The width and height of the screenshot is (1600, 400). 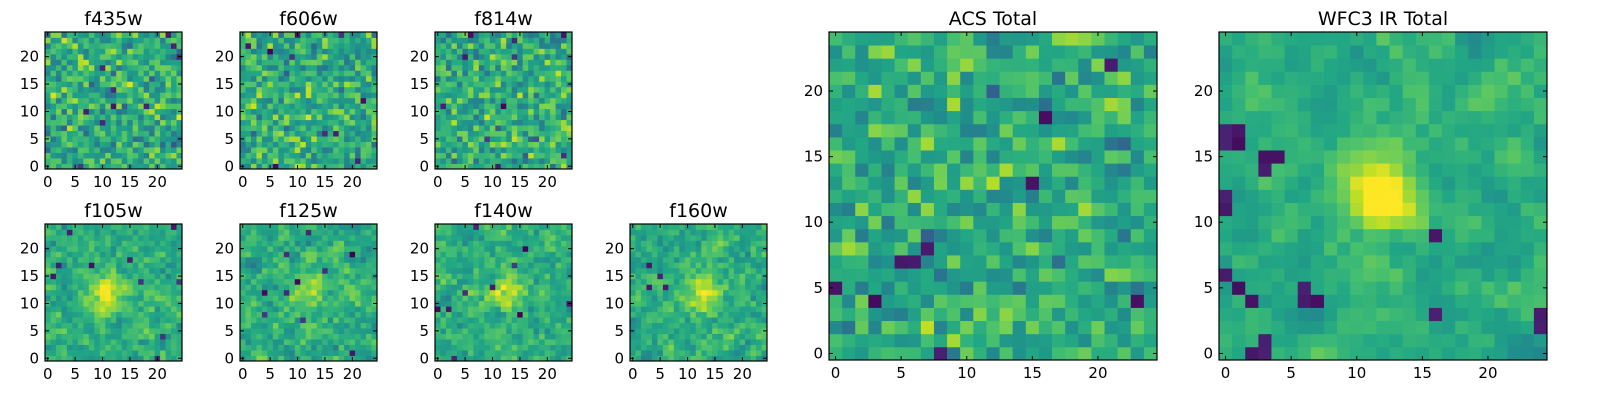 What do you see at coordinates (309, 293) in the screenshot?
I see `heatmap-cells` at bounding box center [309, 293].